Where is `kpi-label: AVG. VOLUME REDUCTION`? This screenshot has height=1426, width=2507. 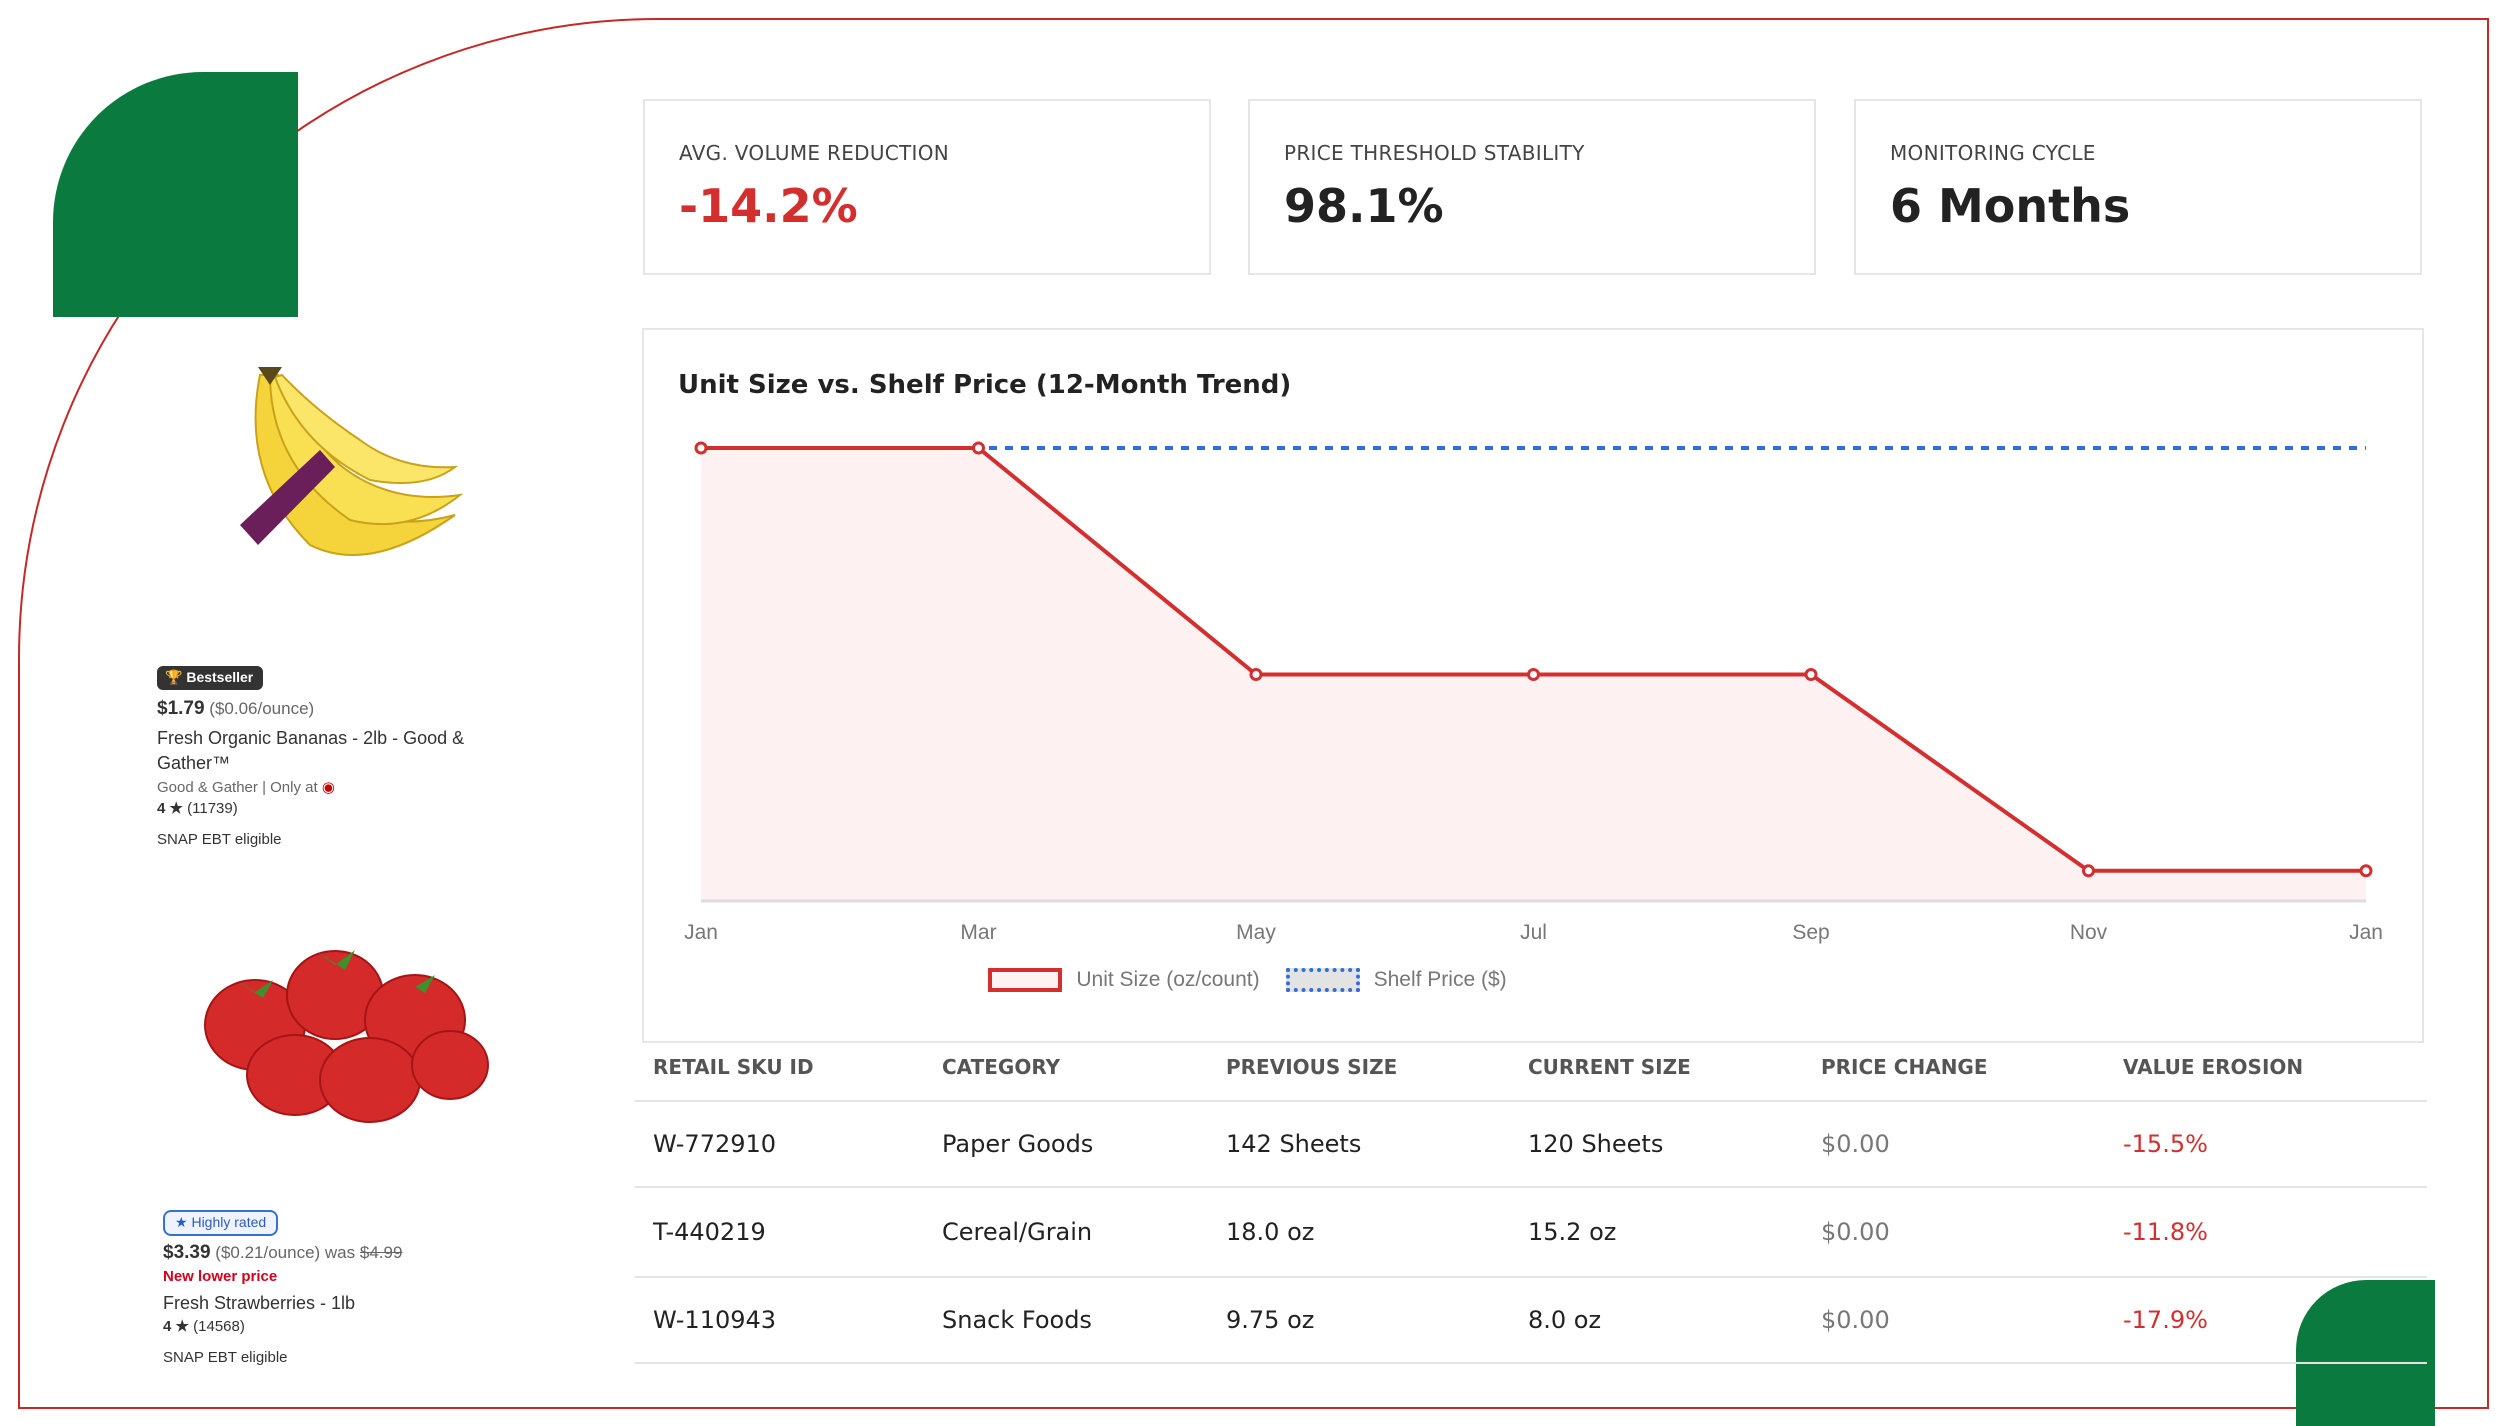 kpi-label: AVG. VOLUME REDUCTION is located at coordinates (814, 153).